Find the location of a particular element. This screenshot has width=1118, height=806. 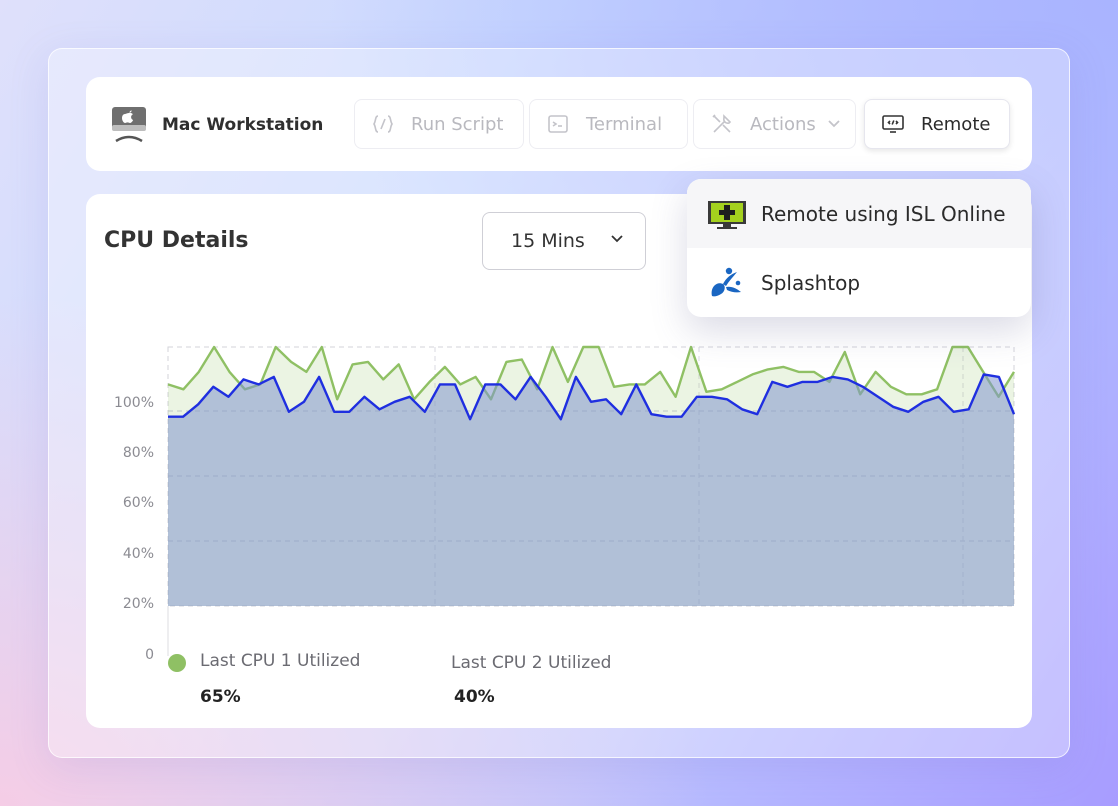

splashtop-icon is located at coordinates (726, 281).